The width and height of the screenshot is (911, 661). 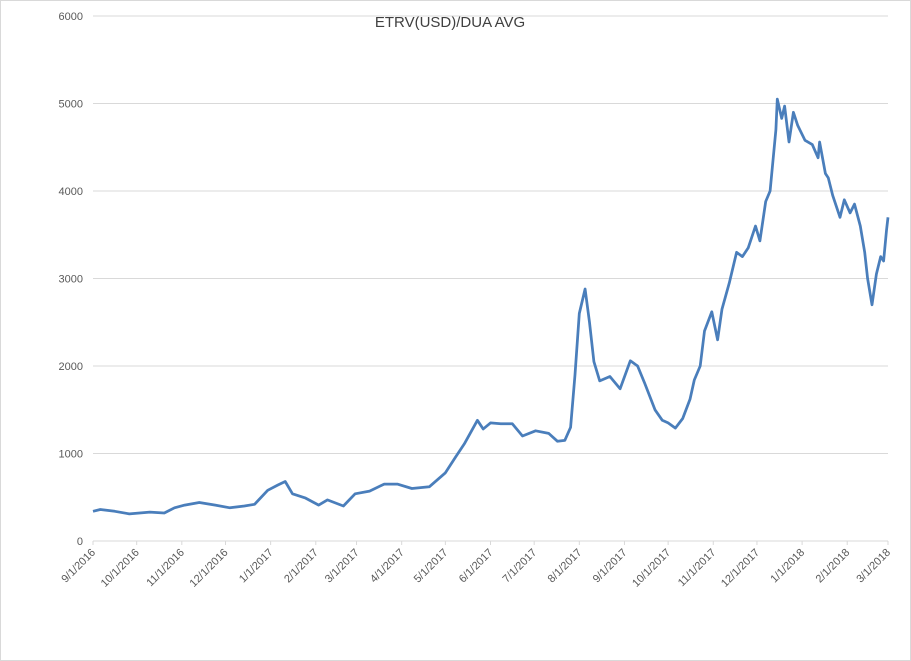 I want to click on y-tick-label: 3000, so click(x=71, y=280).